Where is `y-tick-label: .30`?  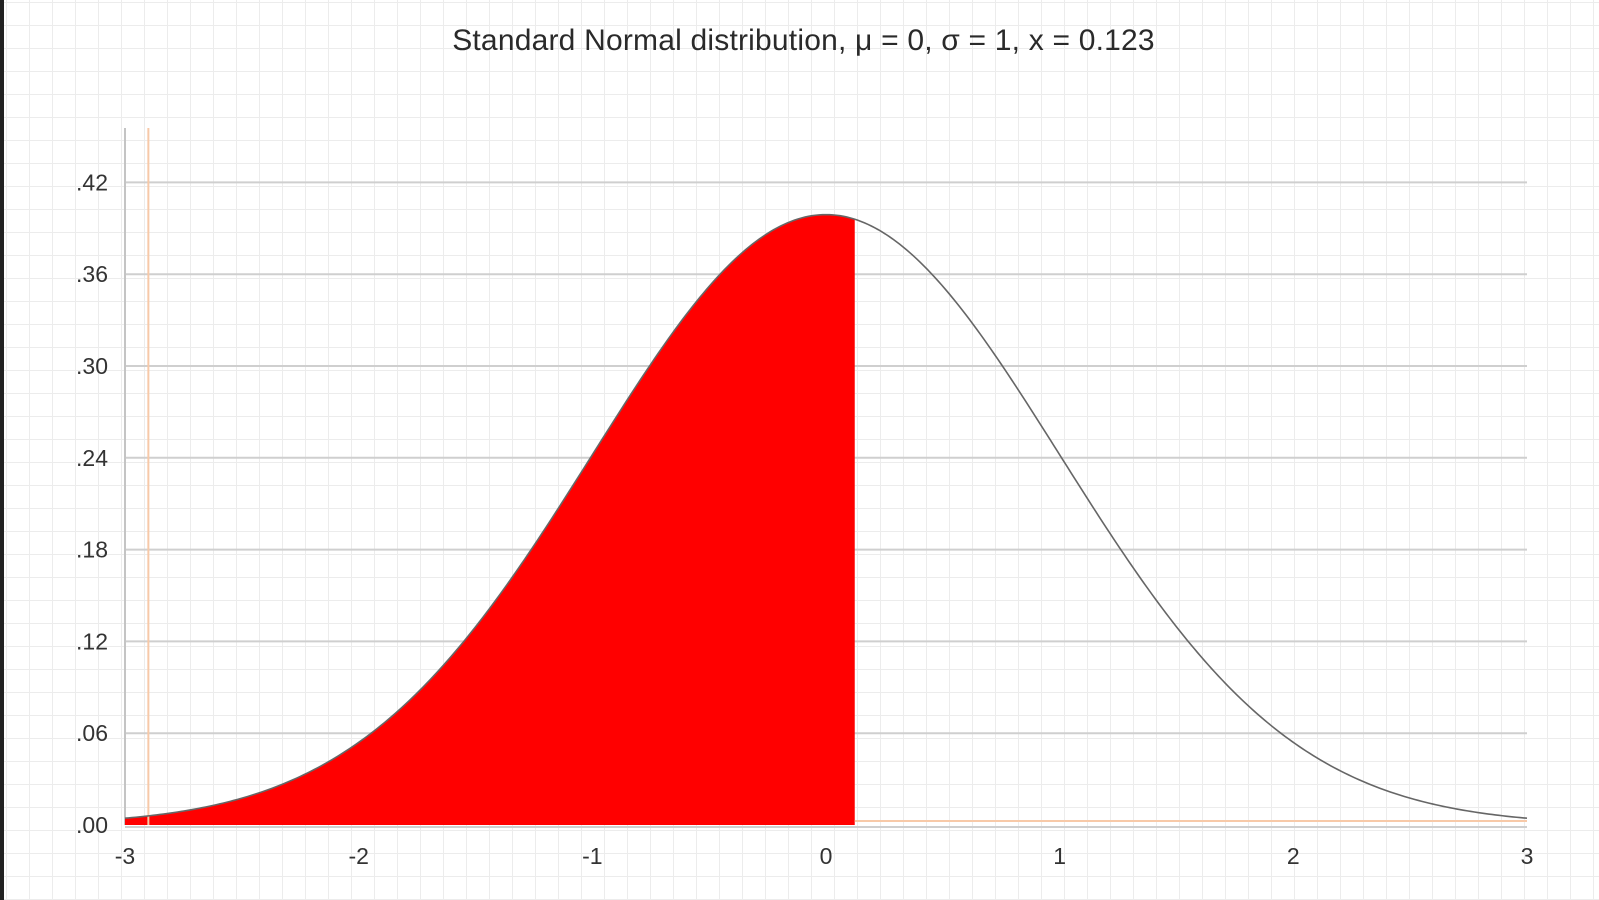 y-tick-label: .30 is located at coordinates (92, 366).